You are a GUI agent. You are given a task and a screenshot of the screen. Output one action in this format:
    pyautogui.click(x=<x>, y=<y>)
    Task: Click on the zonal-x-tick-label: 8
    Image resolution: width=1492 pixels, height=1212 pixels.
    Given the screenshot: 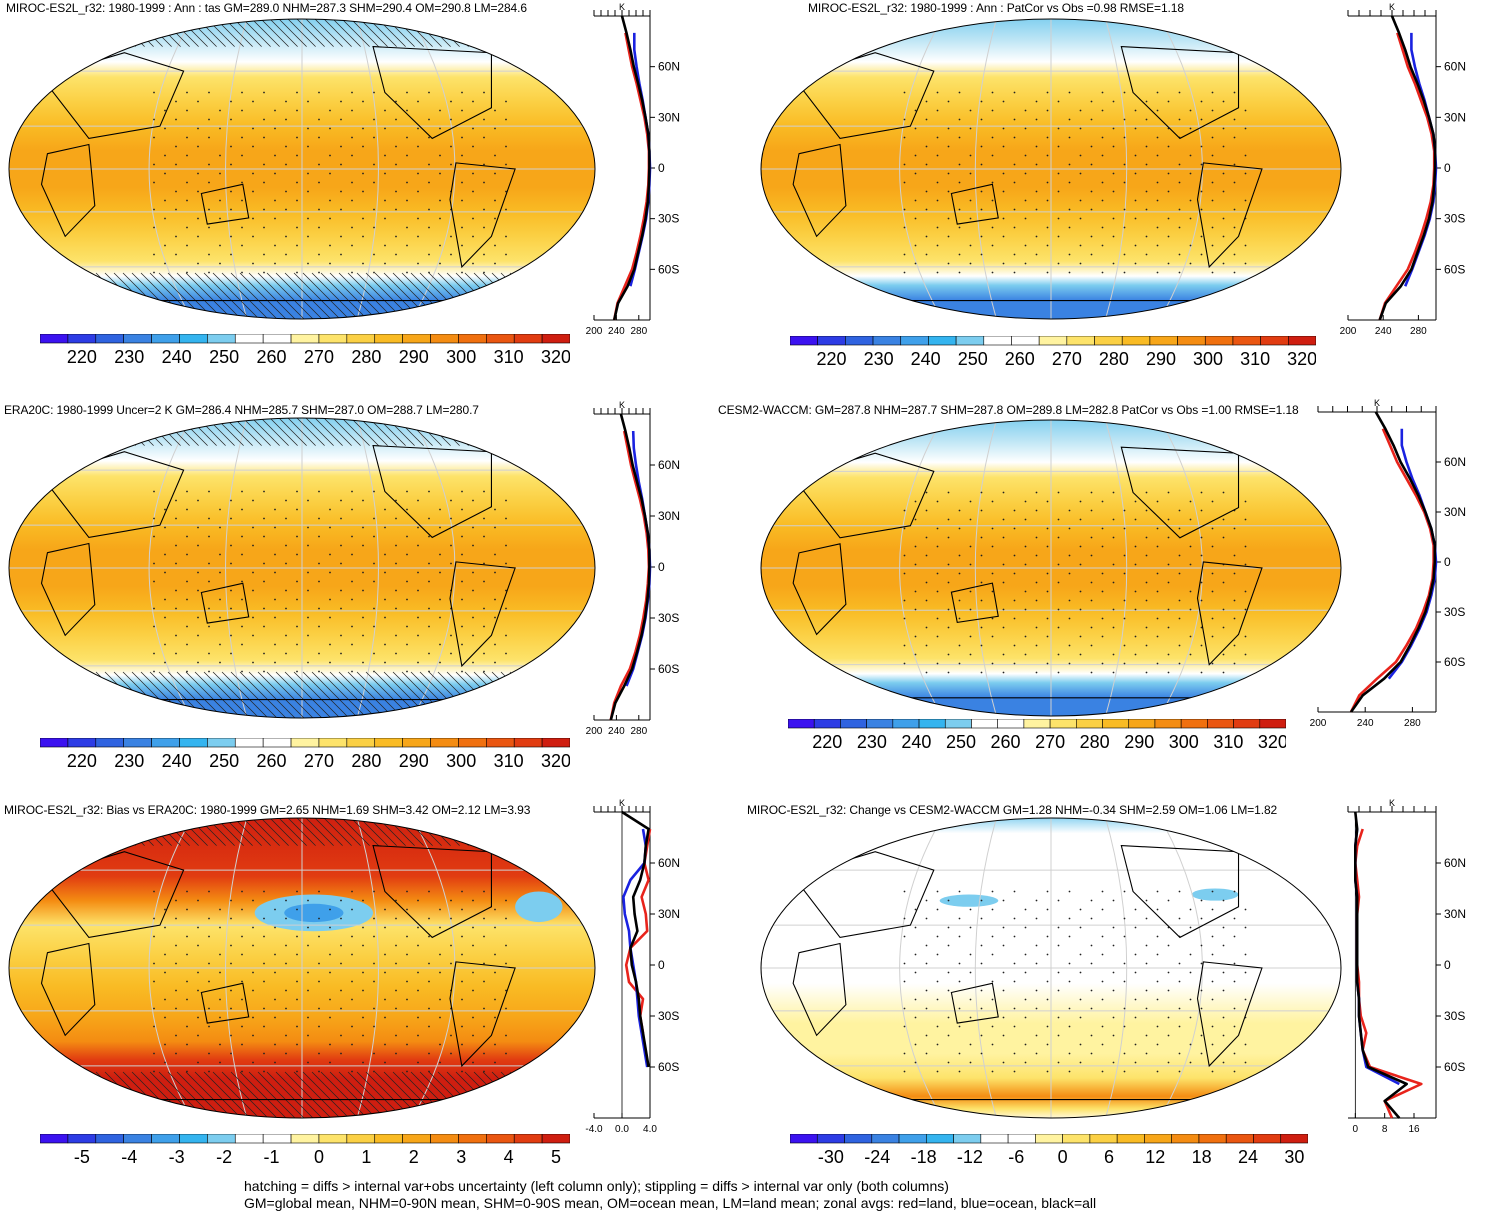 What is the action you would take?
    pyautogui.click(x=1385, y=1129)
    